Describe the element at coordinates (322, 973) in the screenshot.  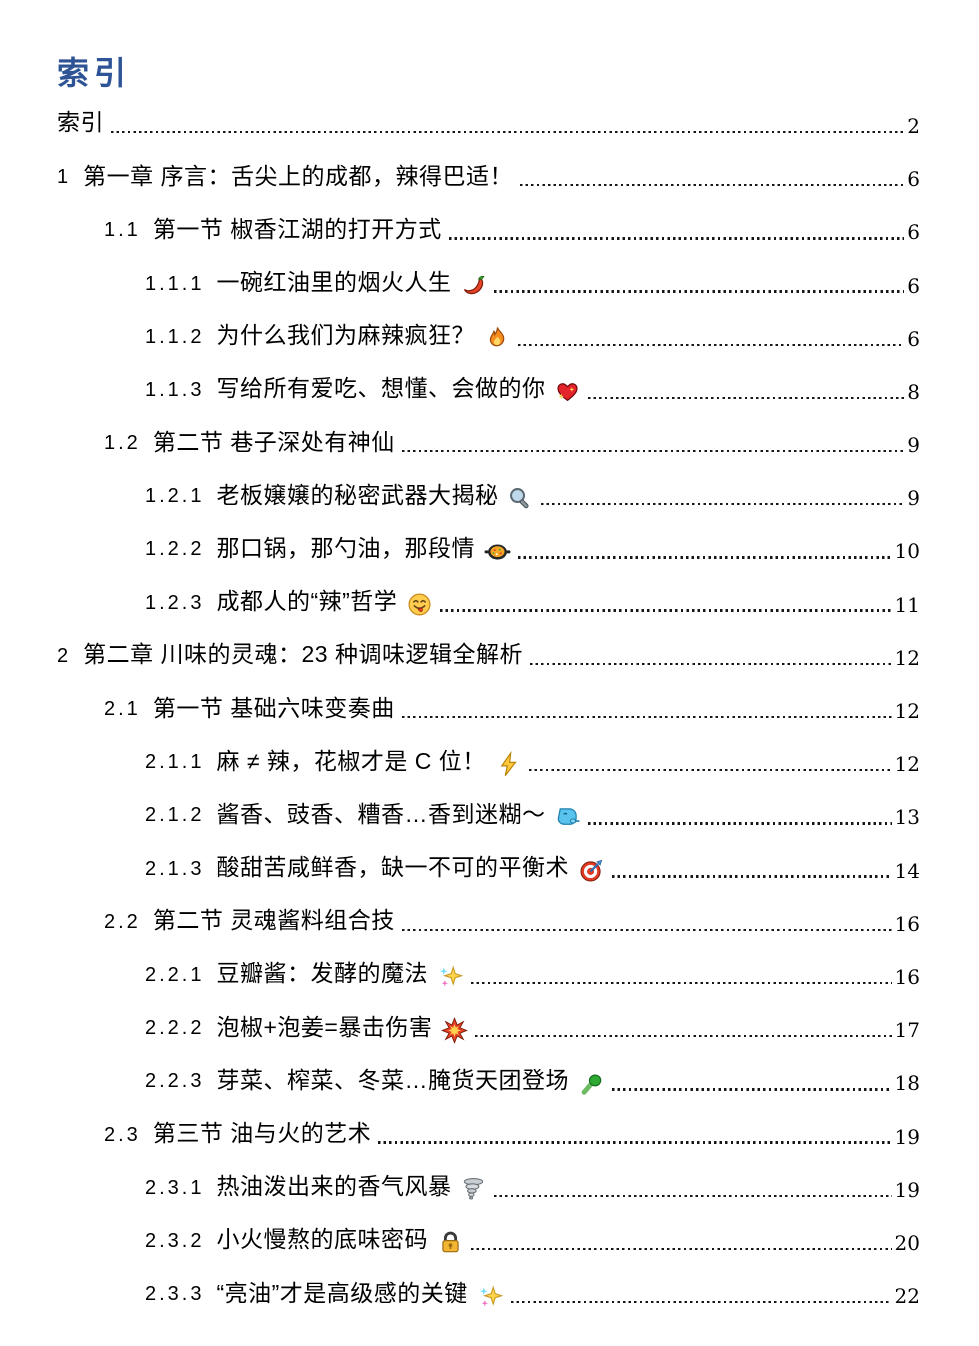
I see `entry-title: 豆瓣酱：发酵的魔法` at that location.